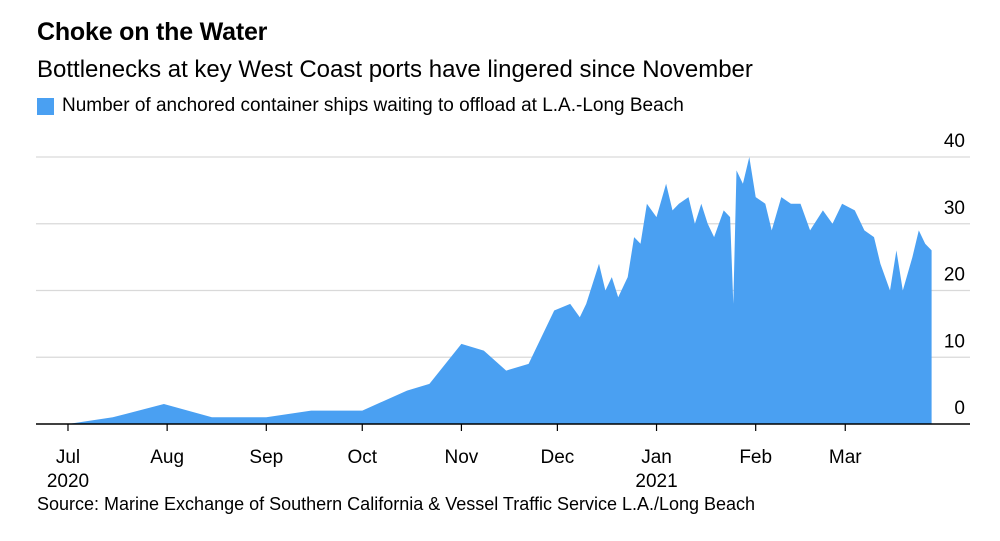 The image size is (1000, 541). Describe the element at coordinates (362, 457) in the screenshot. I see `x-tick-label: Oct` at that location.